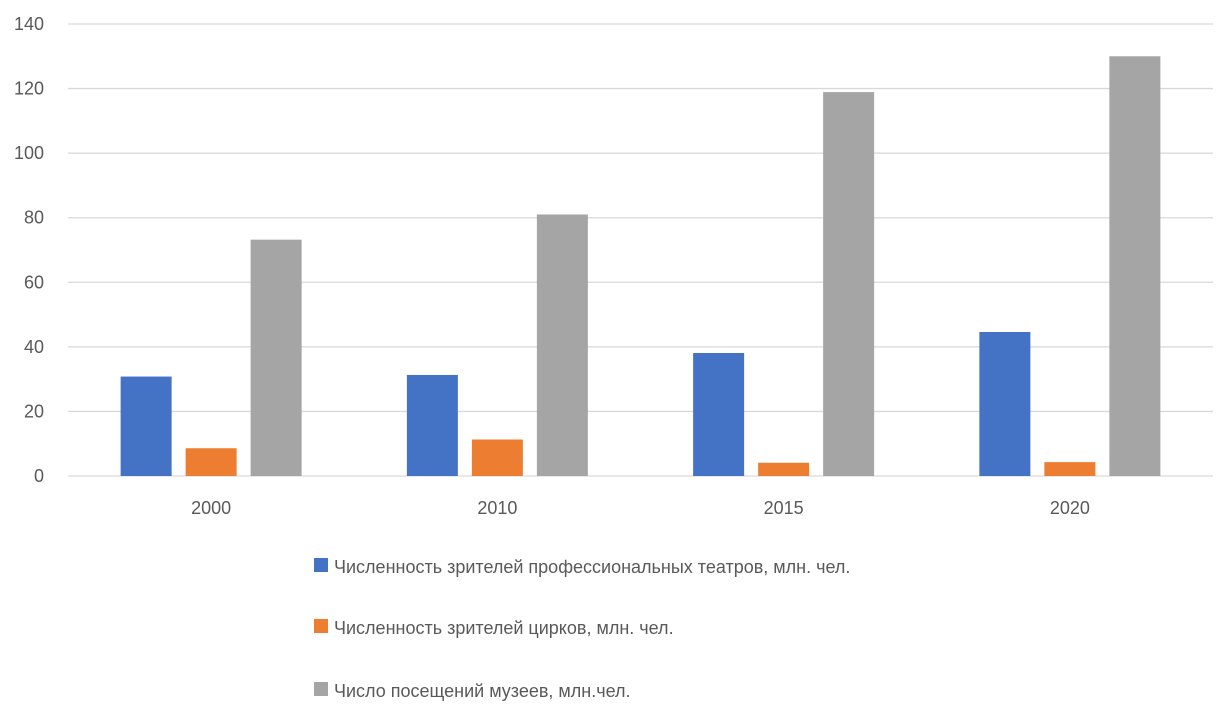 The height and width of the screenshot is (707, 1227). I want to click on y-tick-label: 100, so click(29, 153).